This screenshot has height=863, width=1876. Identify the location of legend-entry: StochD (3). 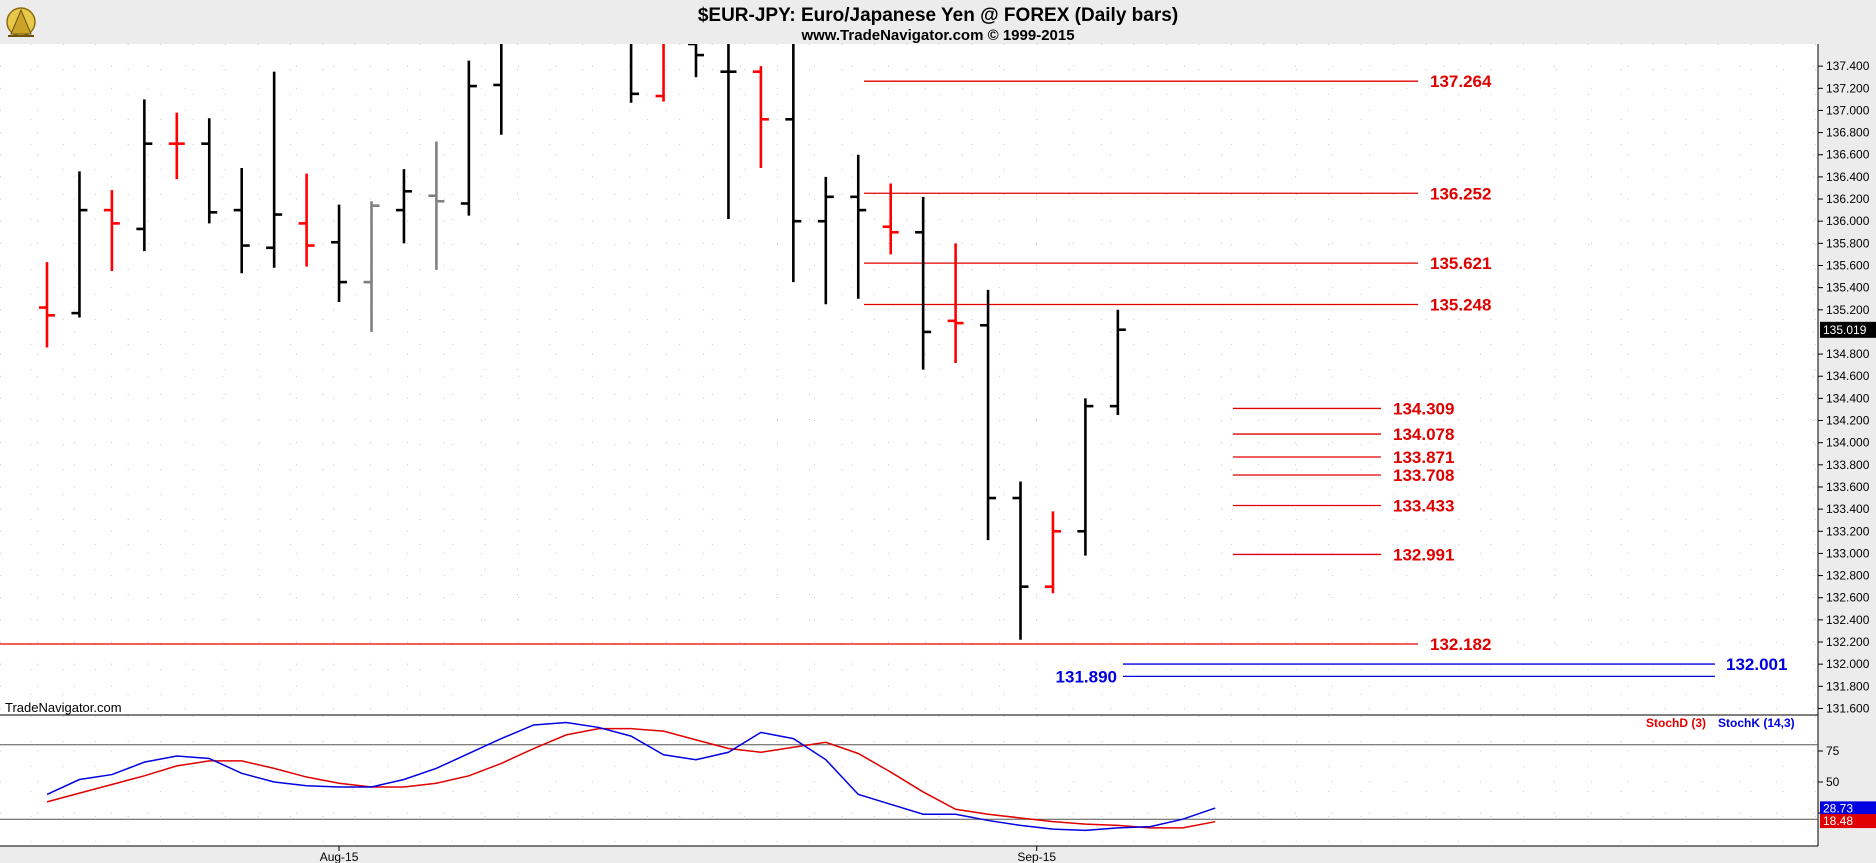
(1676, 723).